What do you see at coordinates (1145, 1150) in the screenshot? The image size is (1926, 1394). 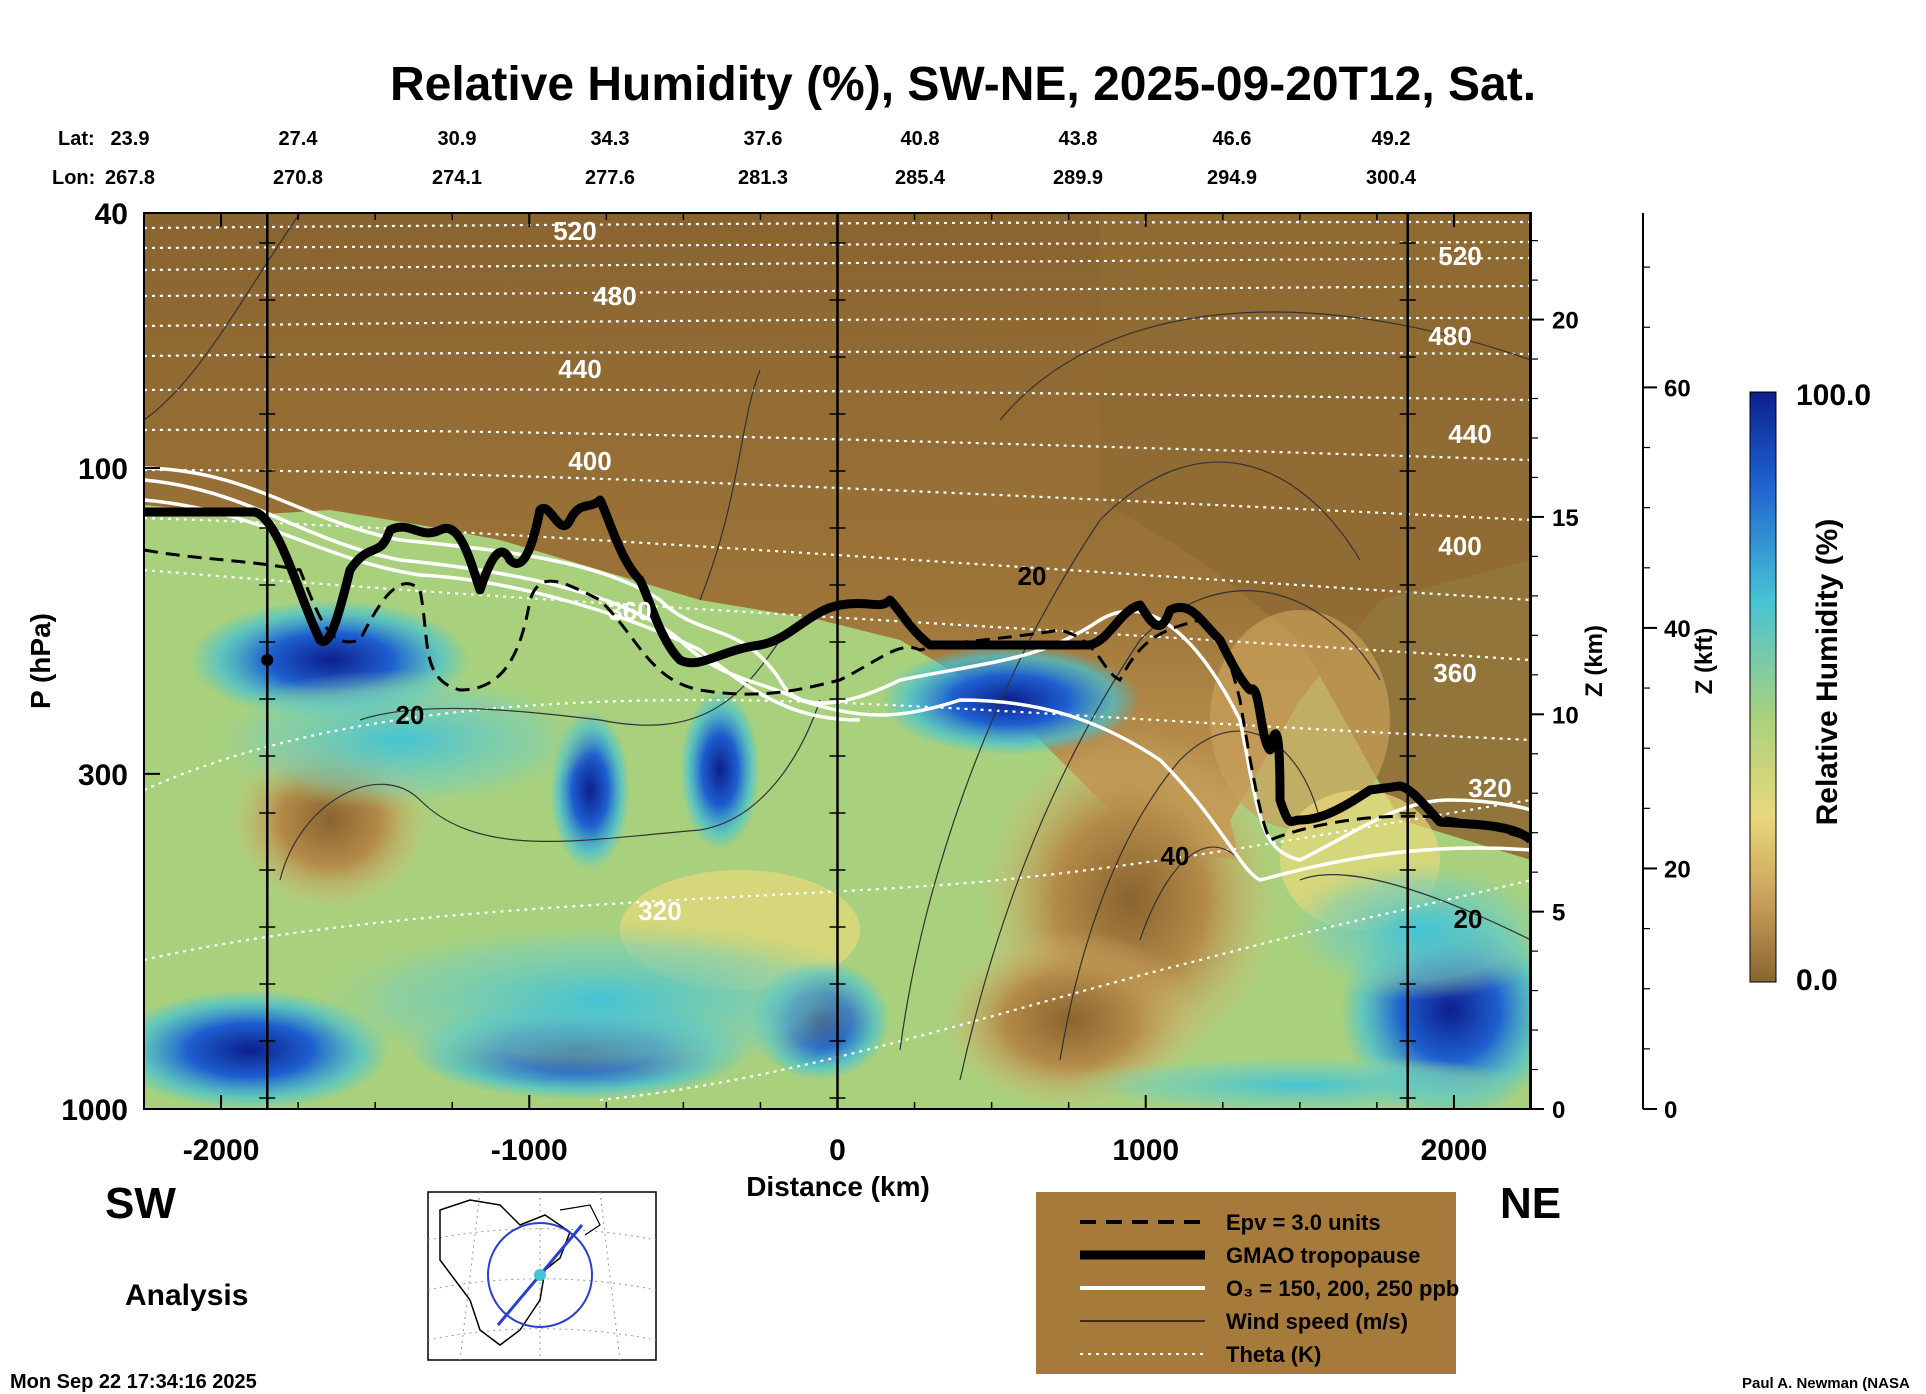 I see `x-tick-label: 1000` at bounding box center [1145, 1150].